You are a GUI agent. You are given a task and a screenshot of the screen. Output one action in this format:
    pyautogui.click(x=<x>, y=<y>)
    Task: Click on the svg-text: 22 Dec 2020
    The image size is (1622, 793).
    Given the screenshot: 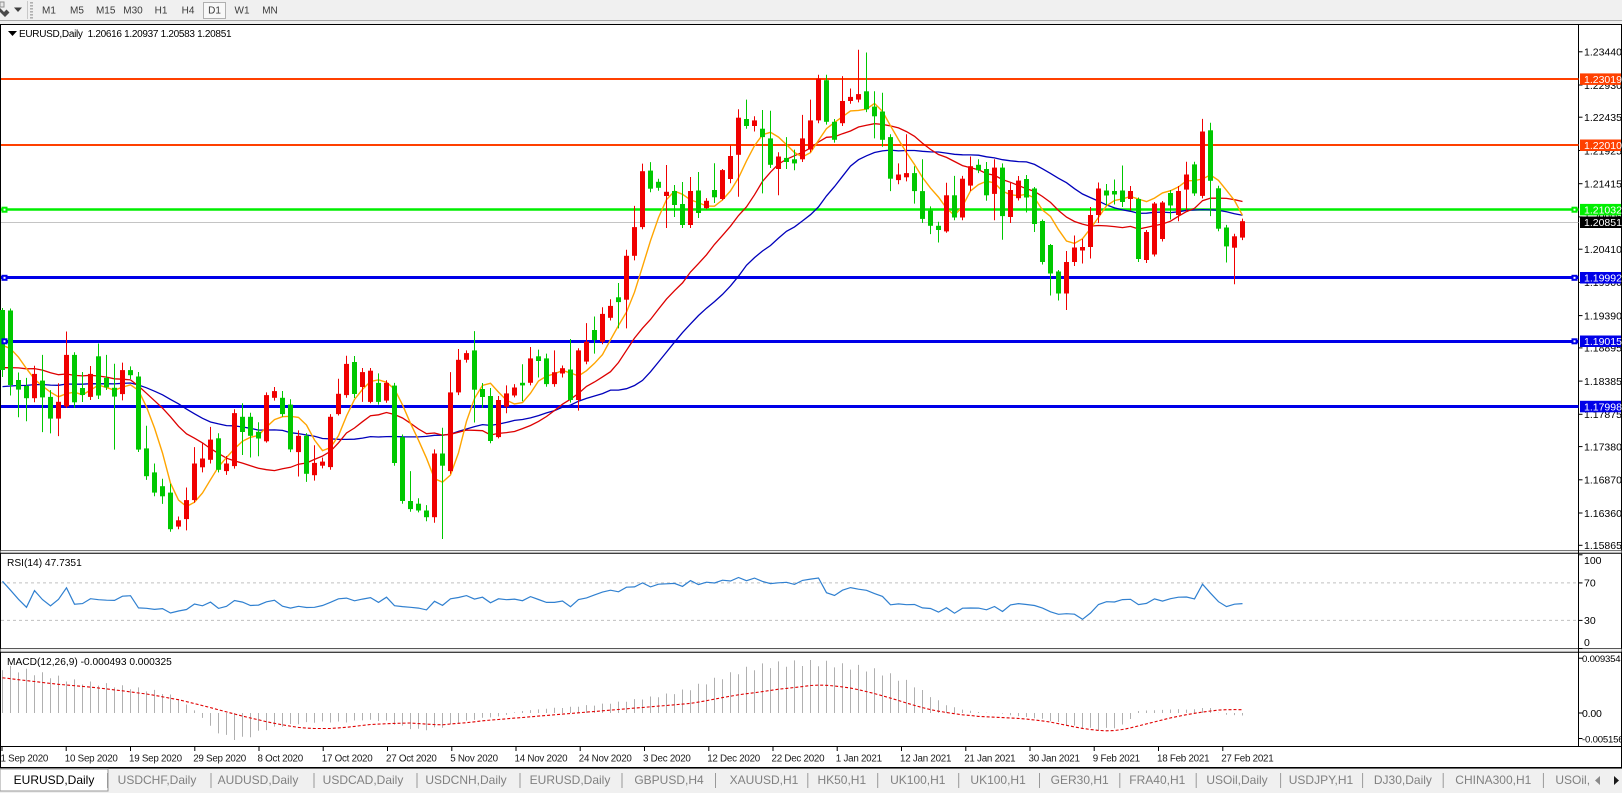 What is the action you would take?
    pyautogui.click(x=799, y=759)
    